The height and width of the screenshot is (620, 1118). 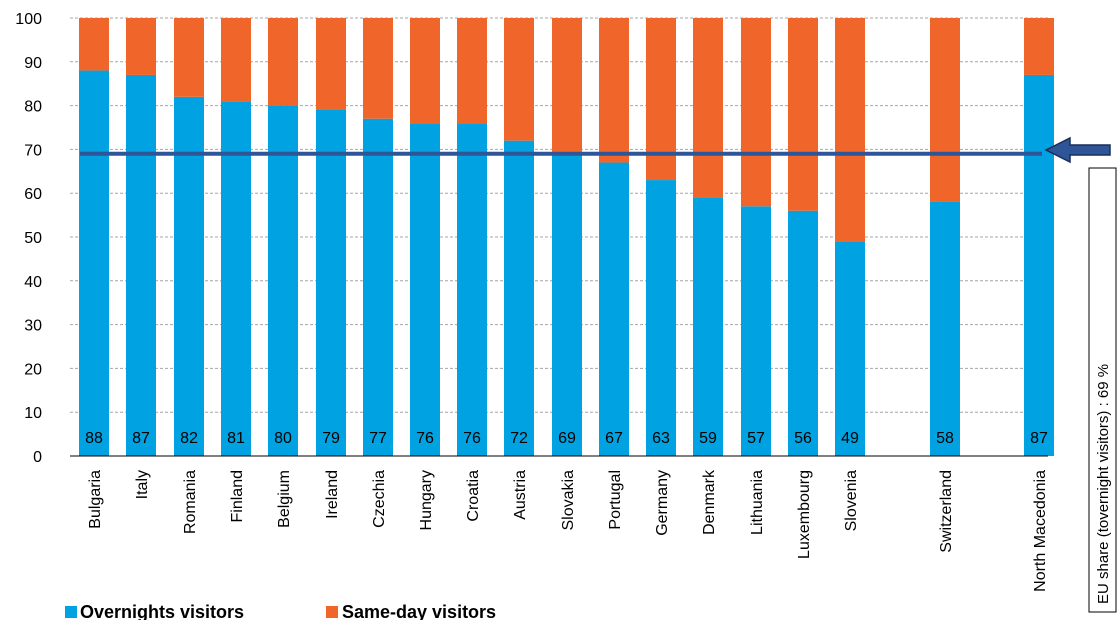 I want to click on data-label: 82, so click(x=189, y=438).